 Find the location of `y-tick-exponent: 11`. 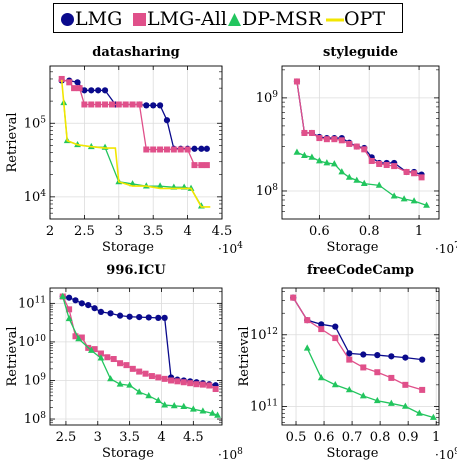

y-tick-exponent: 11 is located at coordinates (272, 403).